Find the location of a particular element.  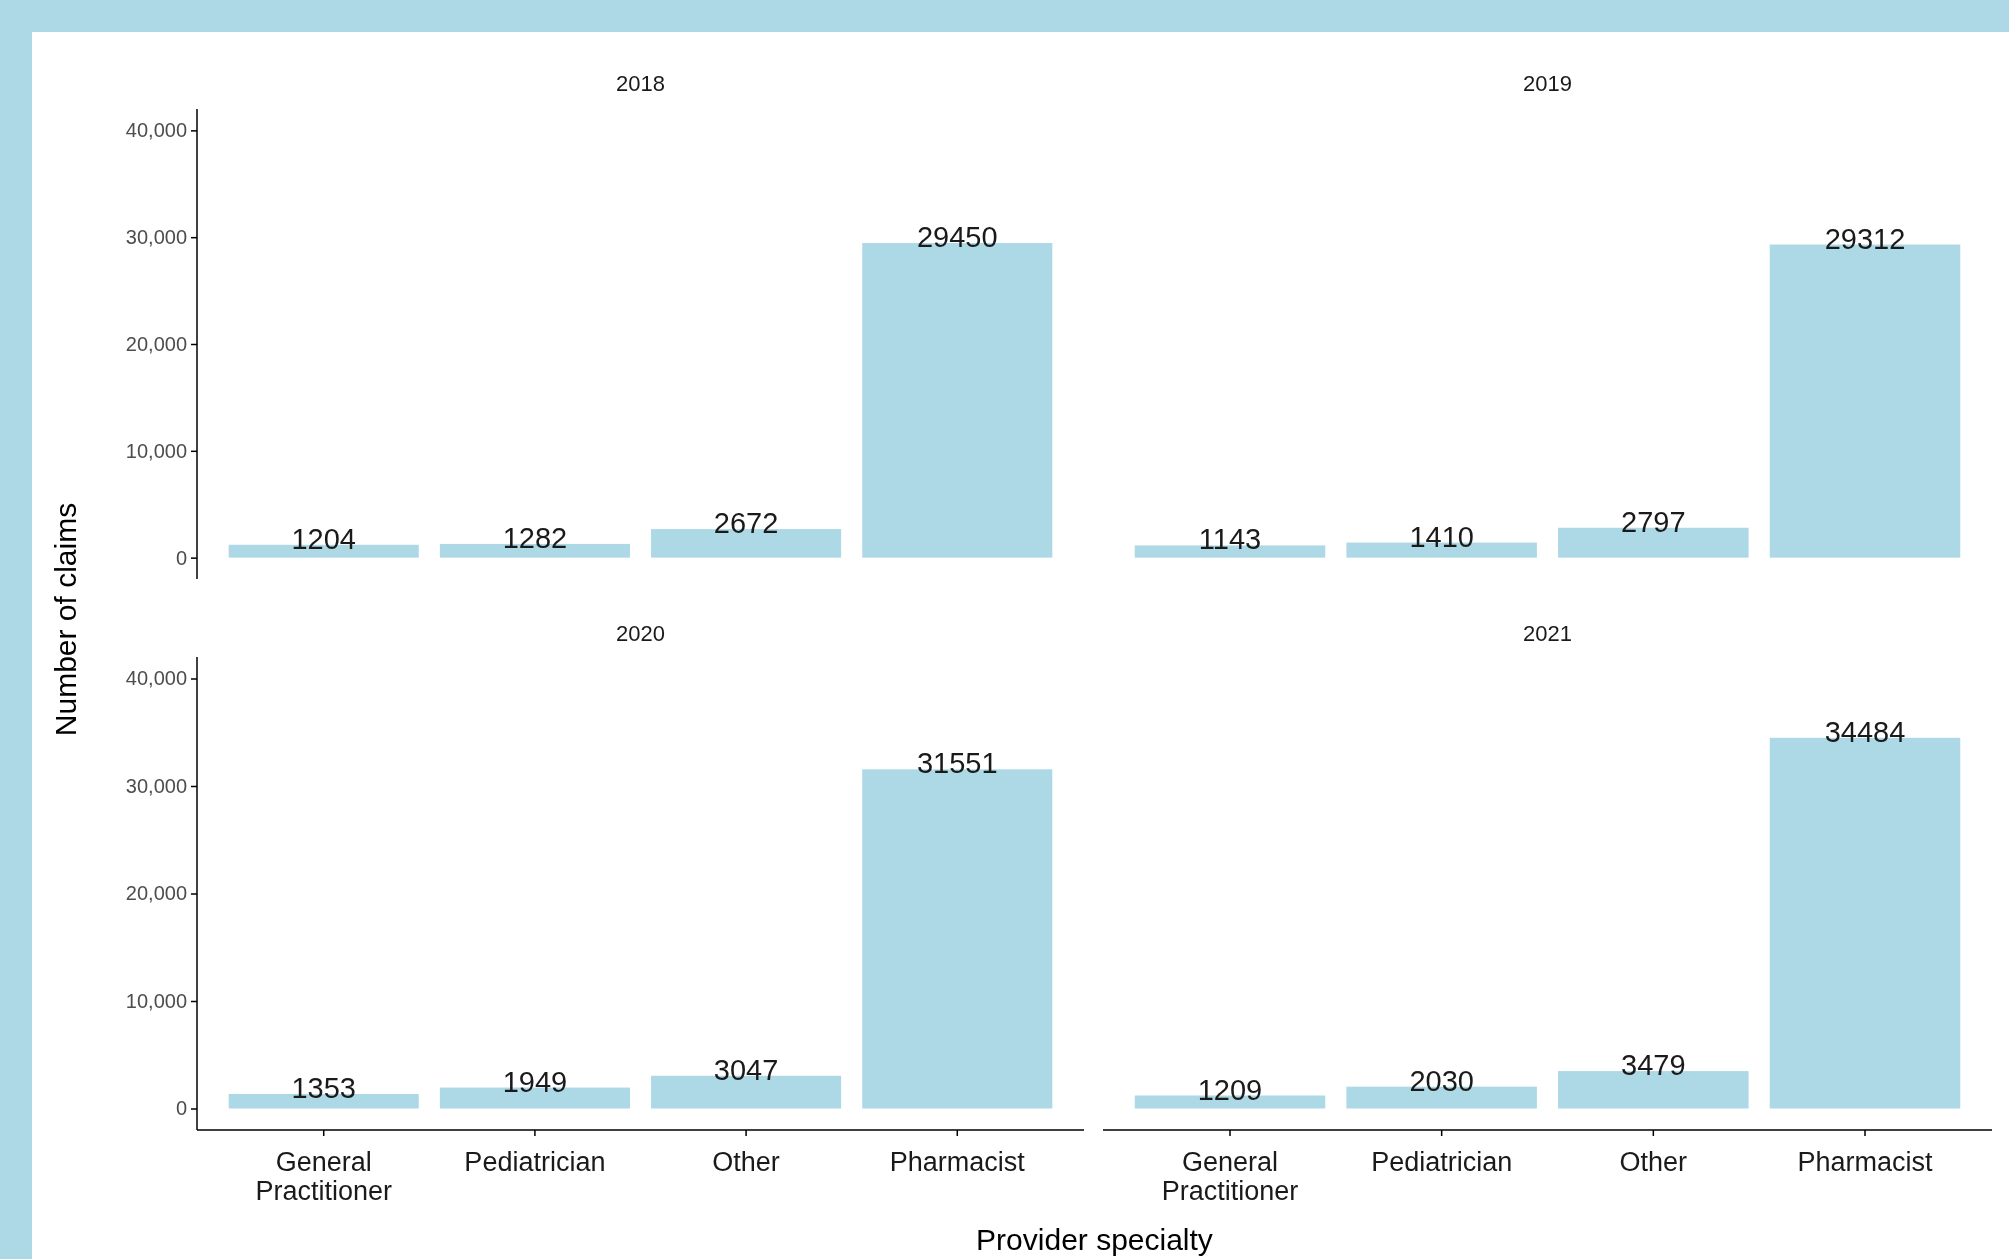

data-label: 1282 is located at coordinates (535, 537).